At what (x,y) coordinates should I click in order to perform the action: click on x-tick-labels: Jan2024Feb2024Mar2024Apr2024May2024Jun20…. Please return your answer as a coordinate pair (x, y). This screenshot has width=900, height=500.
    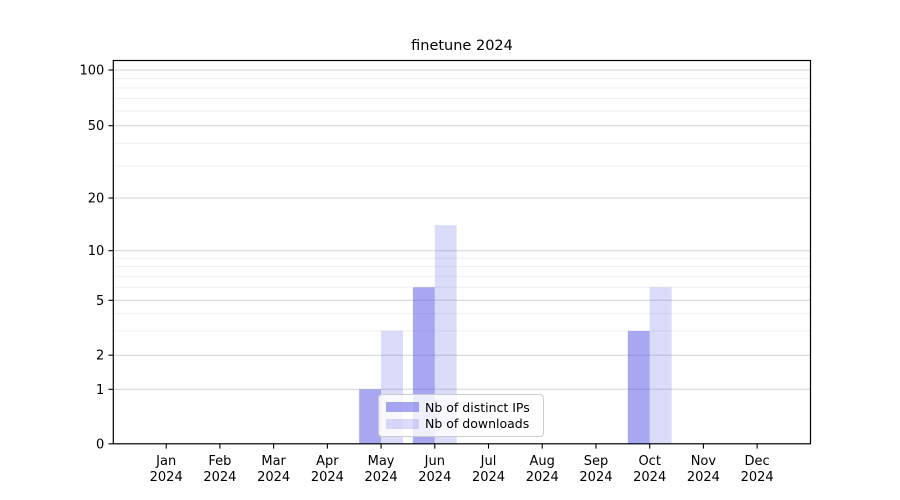
    Looking at the image, I should click on (462, 469).